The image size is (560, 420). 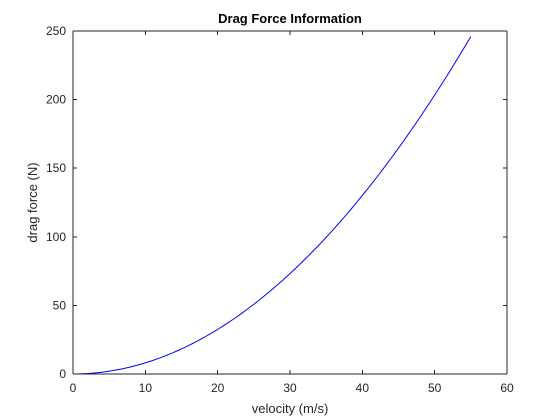 I want to click on x-tick-label: 0, so click(x=73, y=388).